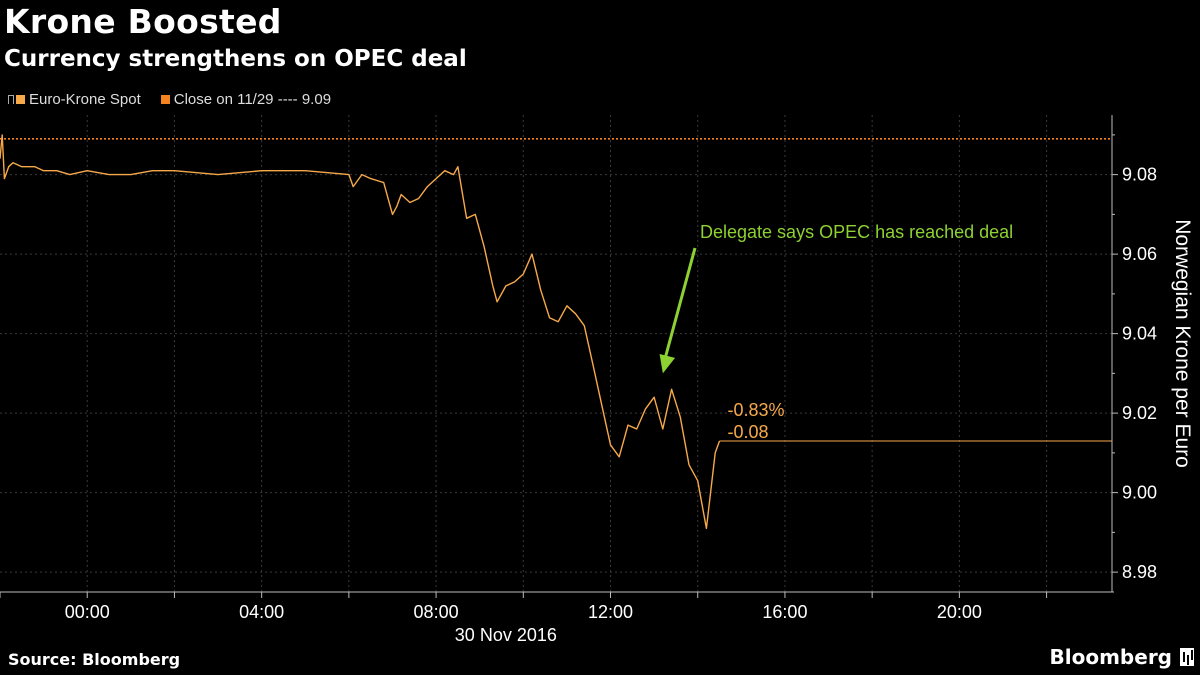 The image size is (1200, 675). Describe the element at coordinates (959, 612) in the screenshot. I see `x-tick-label: 20:00` at that location.